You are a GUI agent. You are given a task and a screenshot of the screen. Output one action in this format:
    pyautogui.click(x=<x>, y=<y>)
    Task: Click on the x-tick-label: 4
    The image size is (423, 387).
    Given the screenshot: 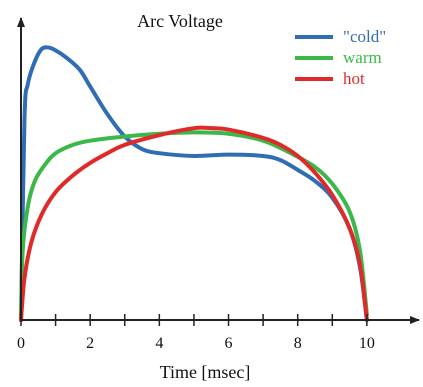 What is the action you would take?
    pyautogui.click(x=159, y=343)
    